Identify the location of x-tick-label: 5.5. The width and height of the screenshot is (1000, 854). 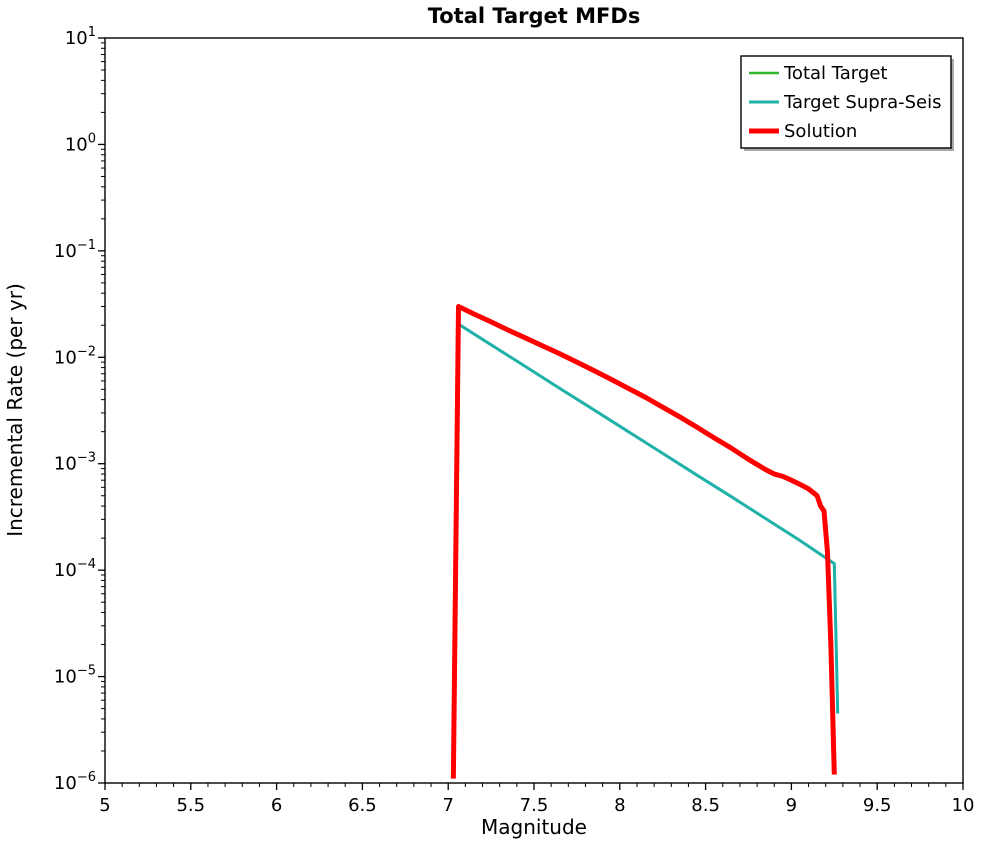
(190, 805).